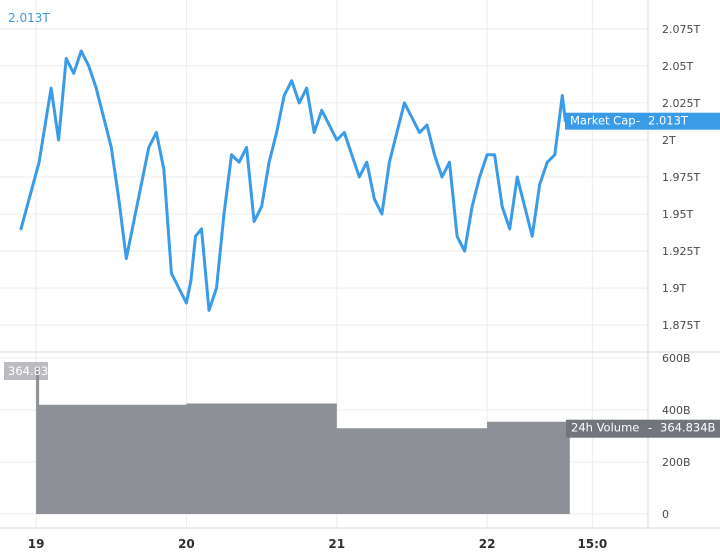  Describe the element at coordinates (643, 428) in the screenshot. I see `volume-badge` at that location.